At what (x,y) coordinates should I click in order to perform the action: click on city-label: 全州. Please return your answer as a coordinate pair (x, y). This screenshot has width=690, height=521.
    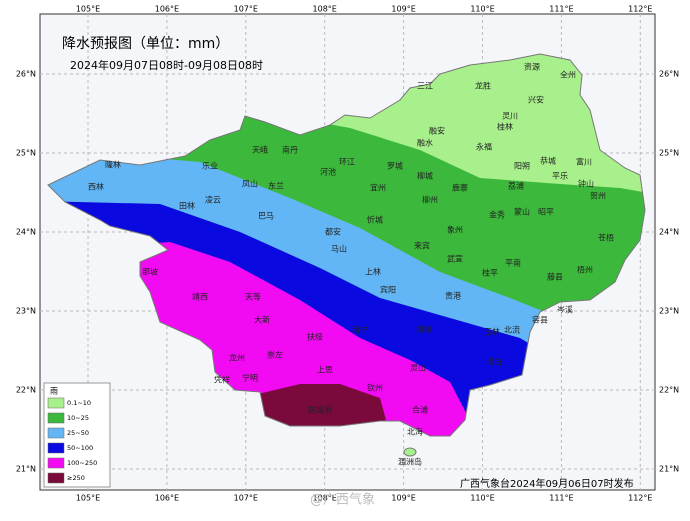
    Looking at the image, I should click on (568, 75).